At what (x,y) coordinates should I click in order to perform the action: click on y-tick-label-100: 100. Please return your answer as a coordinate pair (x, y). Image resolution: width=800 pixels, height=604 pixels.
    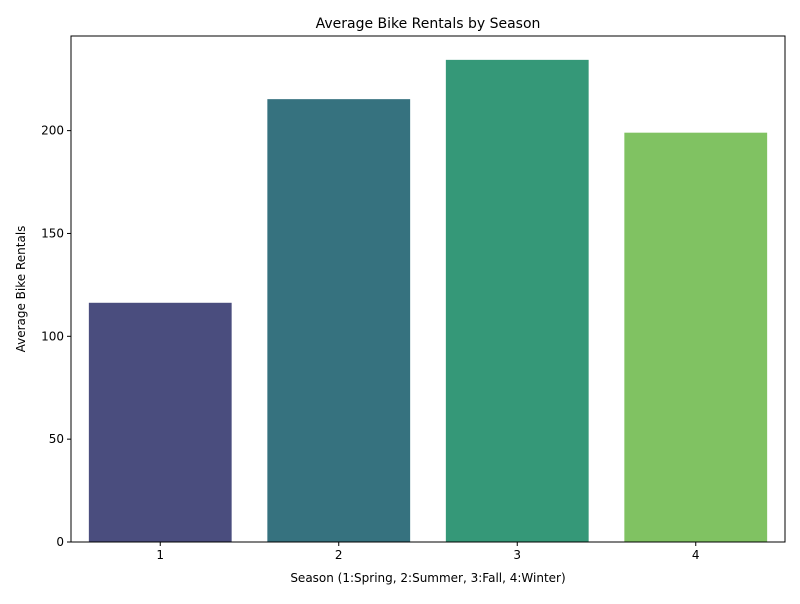
    Looking at the image, I should click on (52, 336).